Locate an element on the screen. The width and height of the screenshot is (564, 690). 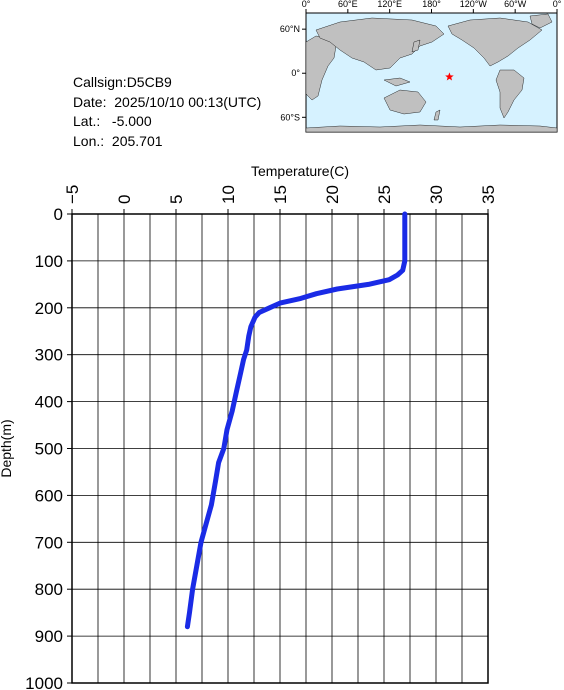
x-tick-label: 30 is located at coordinates (436, 194).